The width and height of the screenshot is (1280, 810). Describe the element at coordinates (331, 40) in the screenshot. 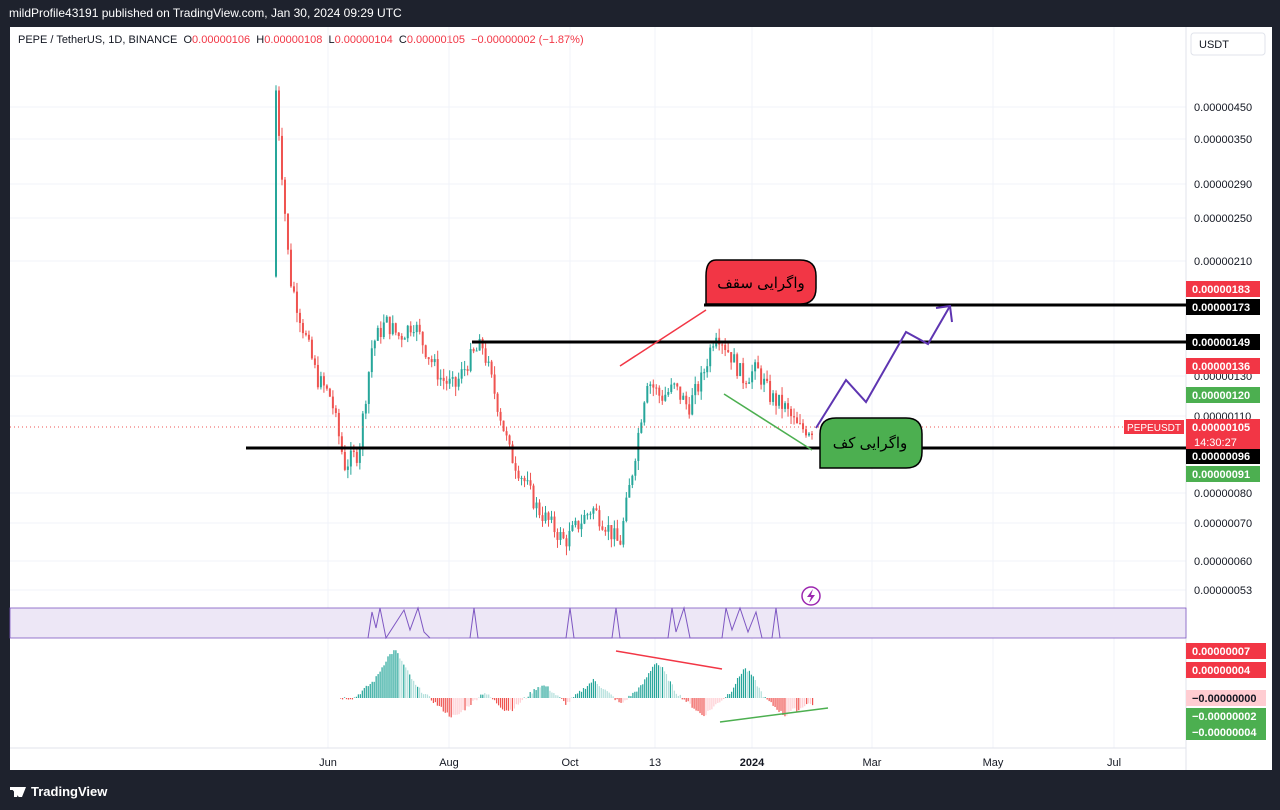

I see `legend-l-label: L` at that location.